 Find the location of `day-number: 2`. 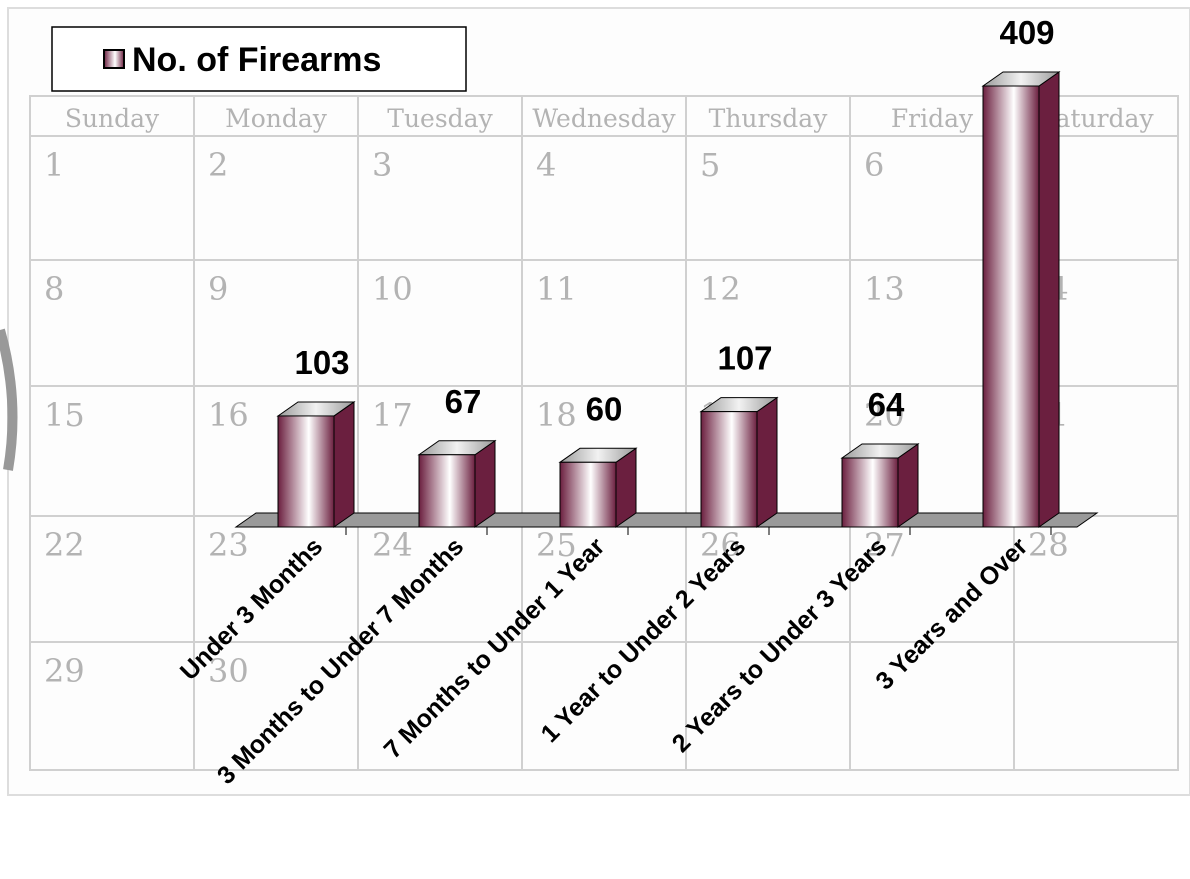

day-number: 2 is located at coordinates (218, 165).